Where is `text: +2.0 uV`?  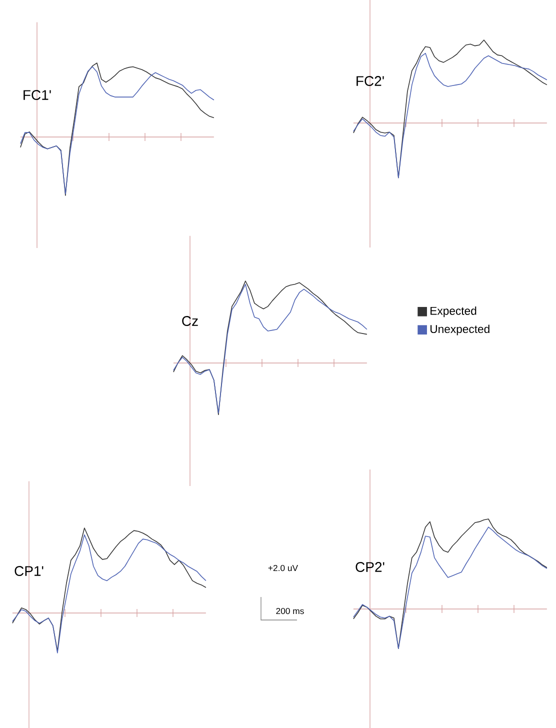 text: +2.0 uV is located at coordinates (283, 568).